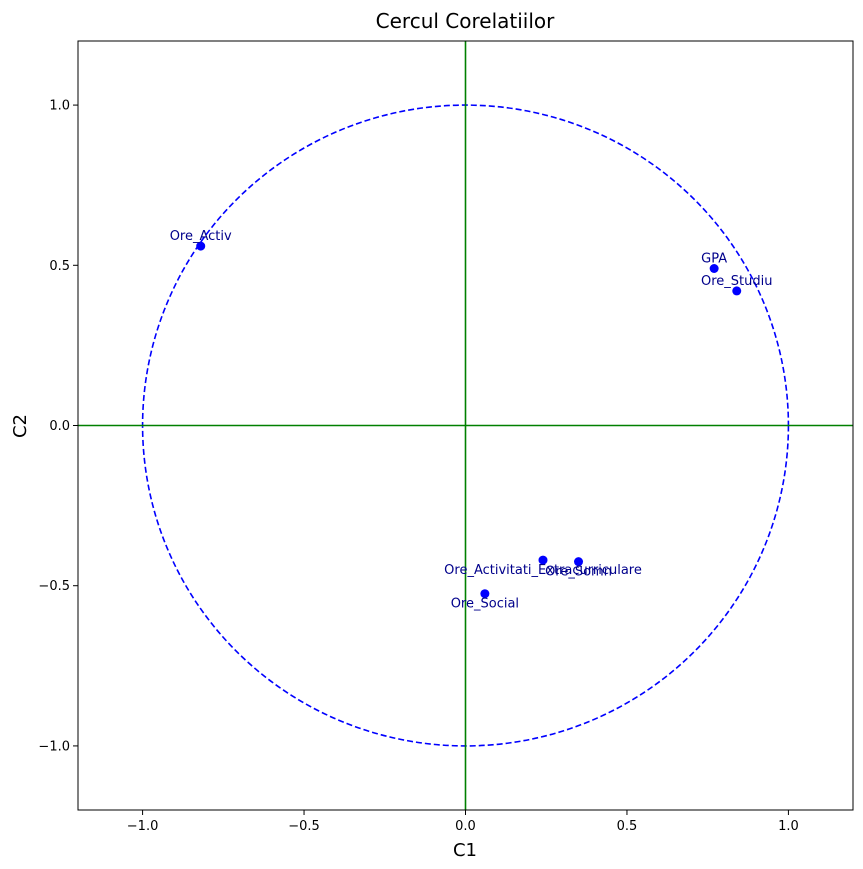 The width and height of the screenshot is (863, 869). Describe the element at coordinates (304, 826) in the screenshot. I see `x-tick-label: −0.5` at that location.